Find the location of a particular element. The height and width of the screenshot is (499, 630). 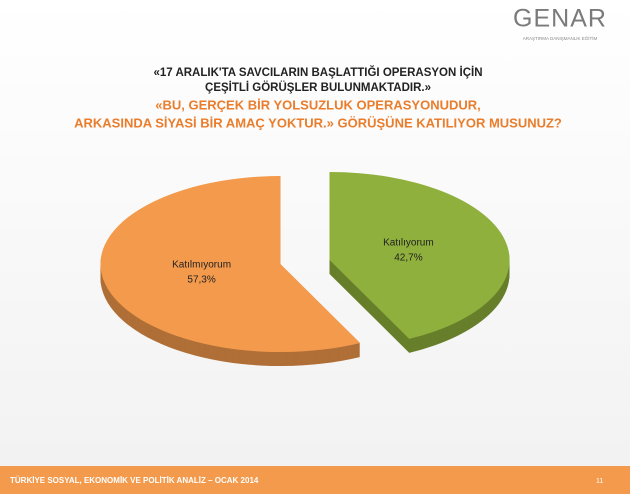

page-number: 11 is located at coordinates (599, 481).